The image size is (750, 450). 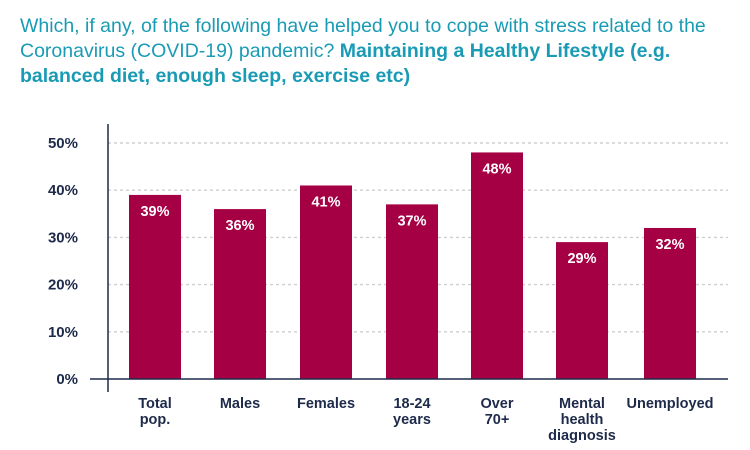 I want to click on y-tick-label: 10%, so click(x=63, y=332).